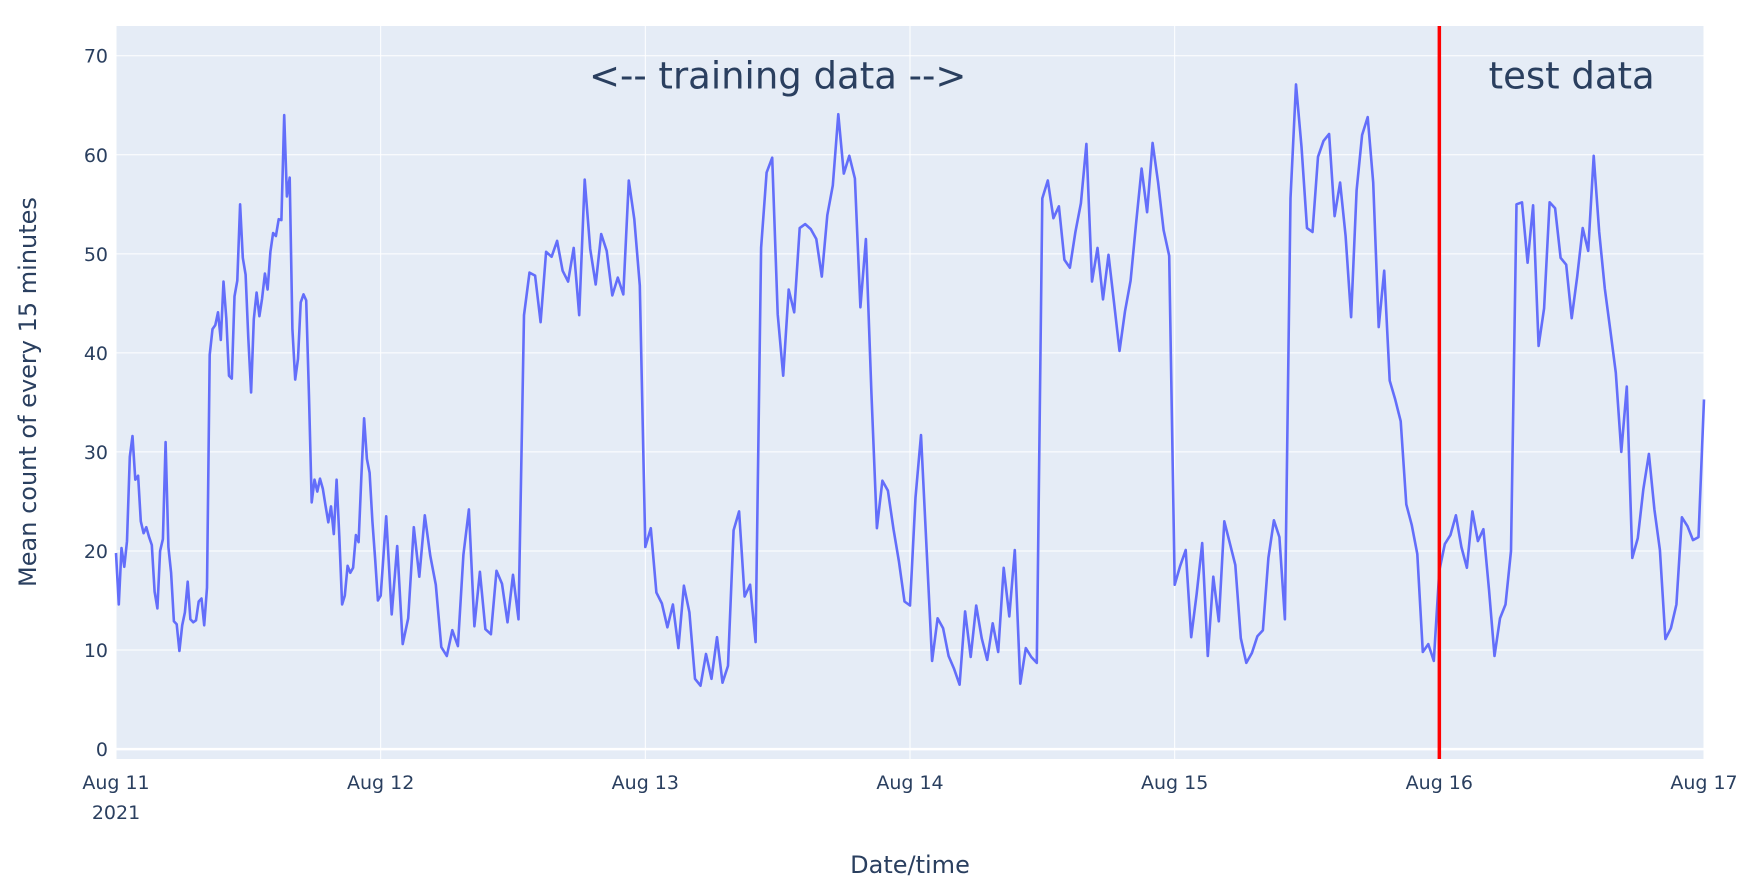 The image size is (1758, 896). Describe the element at coordinates (102, 750) in the screenshot. I see `y-tick-label: 0` at that location.